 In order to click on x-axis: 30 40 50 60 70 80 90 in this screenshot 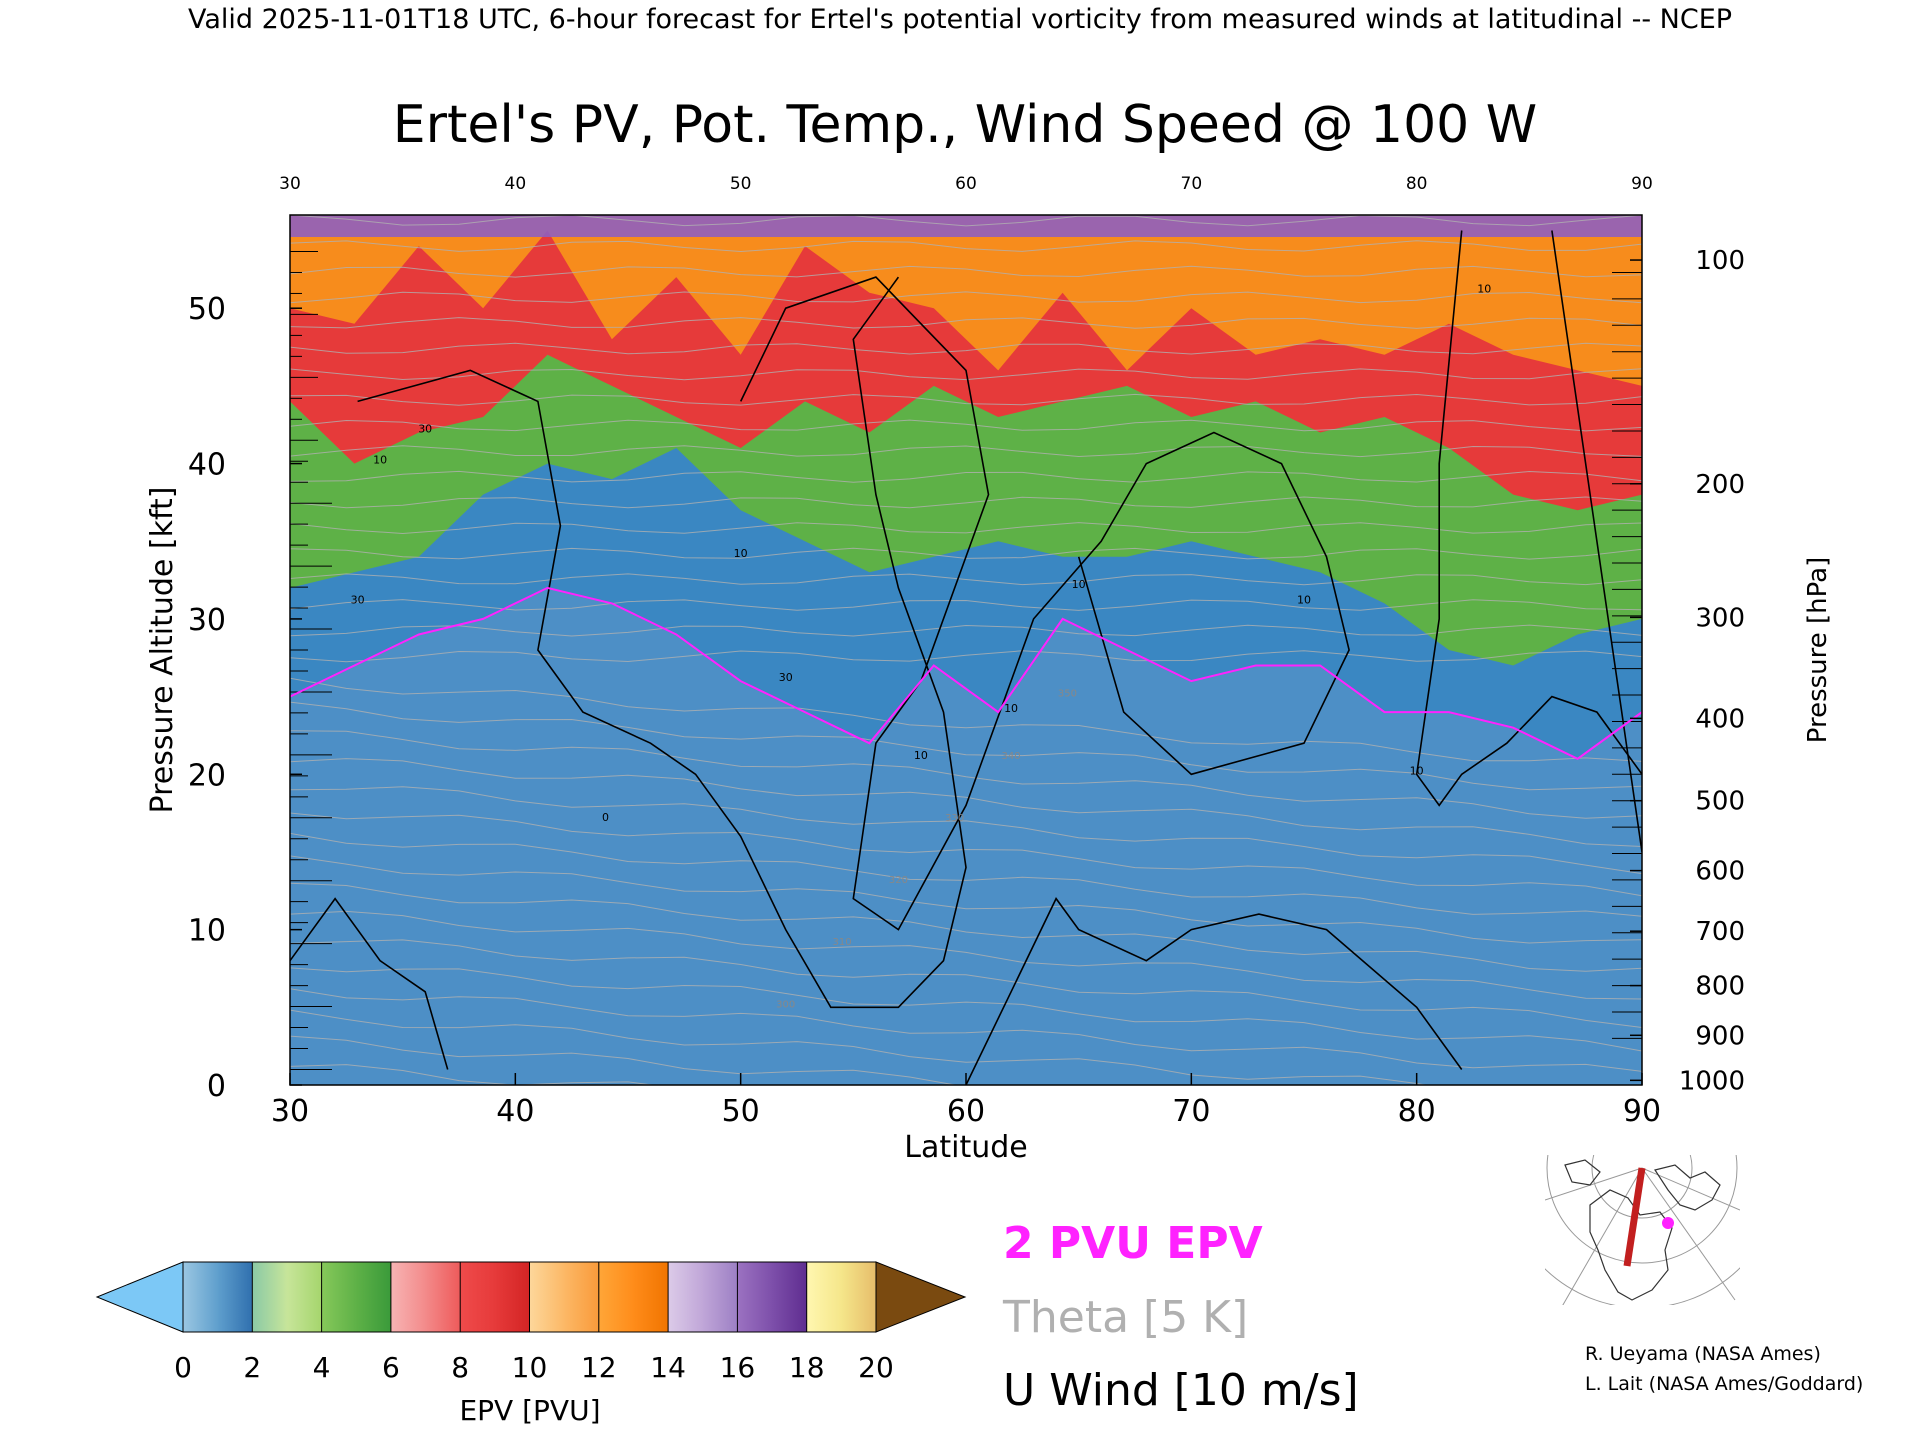, I will do `click(966, 1101)`.